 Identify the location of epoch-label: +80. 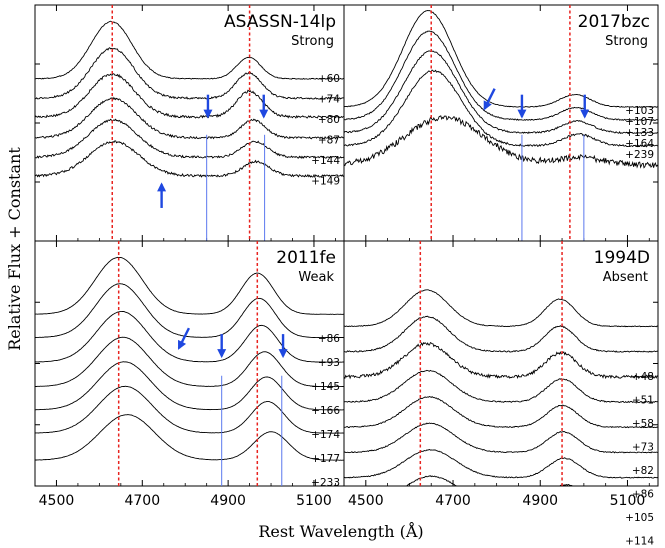
(329, 120).